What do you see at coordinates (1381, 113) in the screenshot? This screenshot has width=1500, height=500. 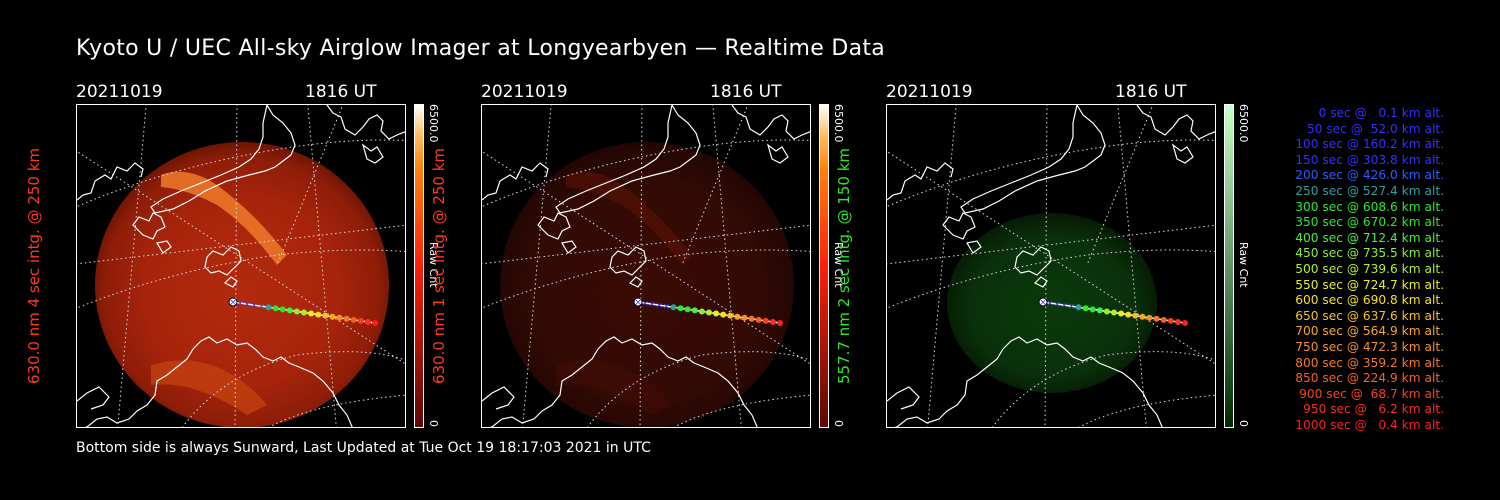 I see `legend-entry: 0 sec @ 0.1 km alt.` at bounding box center [1381, 113].